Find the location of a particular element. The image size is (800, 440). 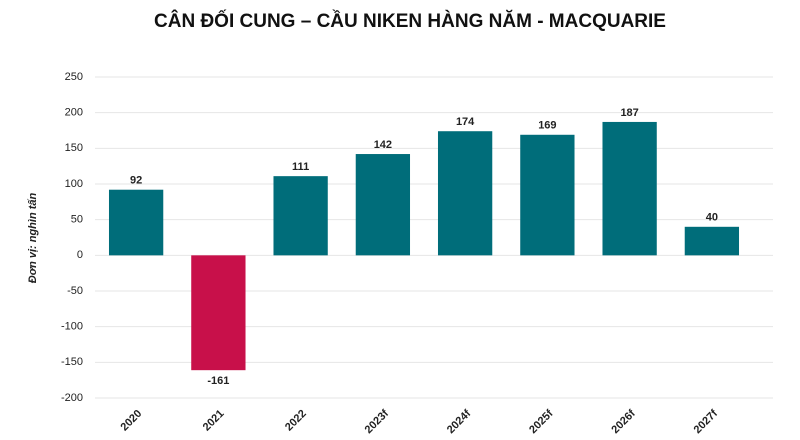

data-label: 174 is located at coordinates (465, 122).